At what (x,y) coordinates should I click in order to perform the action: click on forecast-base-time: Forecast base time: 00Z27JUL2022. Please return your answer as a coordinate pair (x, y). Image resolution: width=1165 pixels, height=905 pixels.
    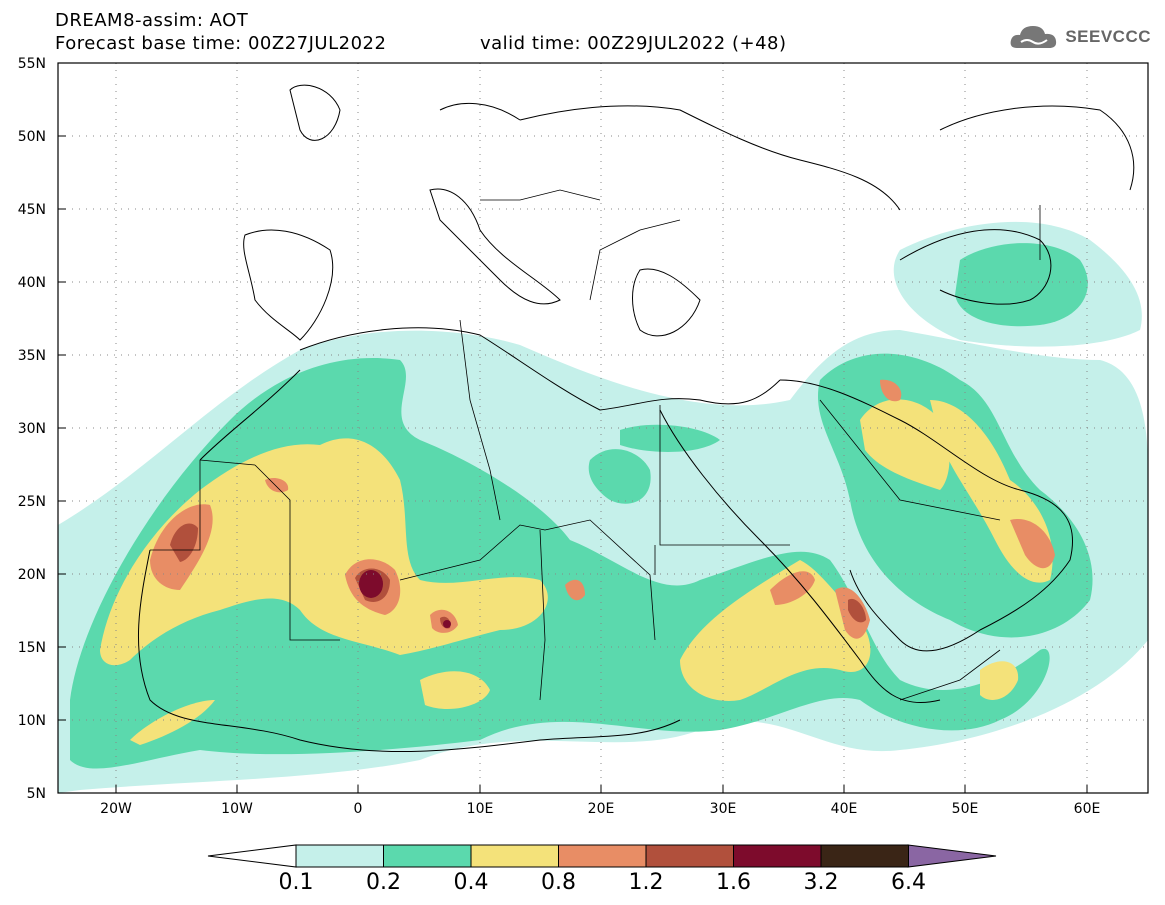
    Looking at the image, I should click on (221, 43).